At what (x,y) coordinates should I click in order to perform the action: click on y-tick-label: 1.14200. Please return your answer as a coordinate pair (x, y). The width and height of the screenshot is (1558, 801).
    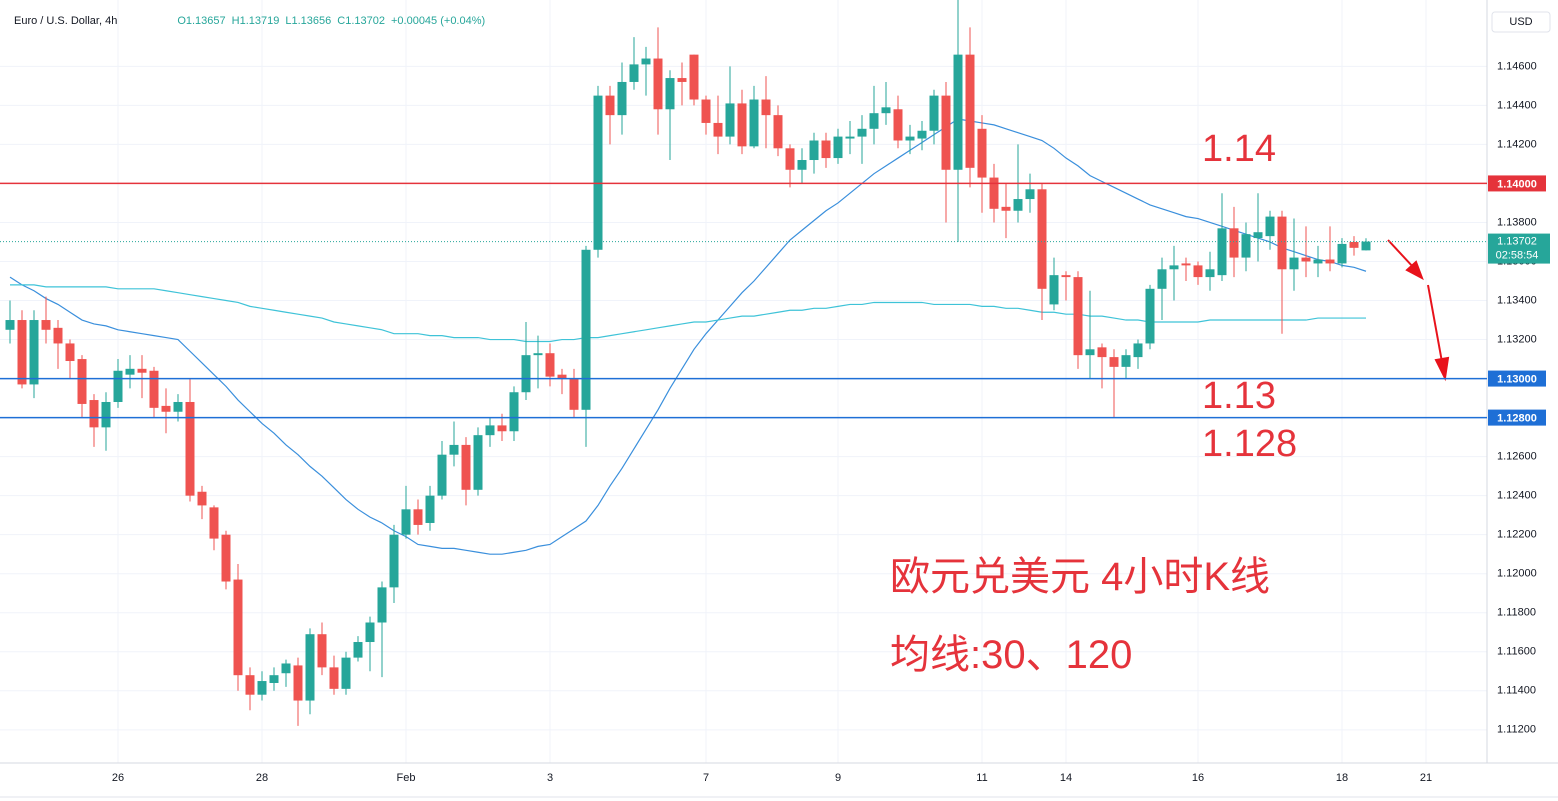
    Looking at the image, I should click on (1517, 144).